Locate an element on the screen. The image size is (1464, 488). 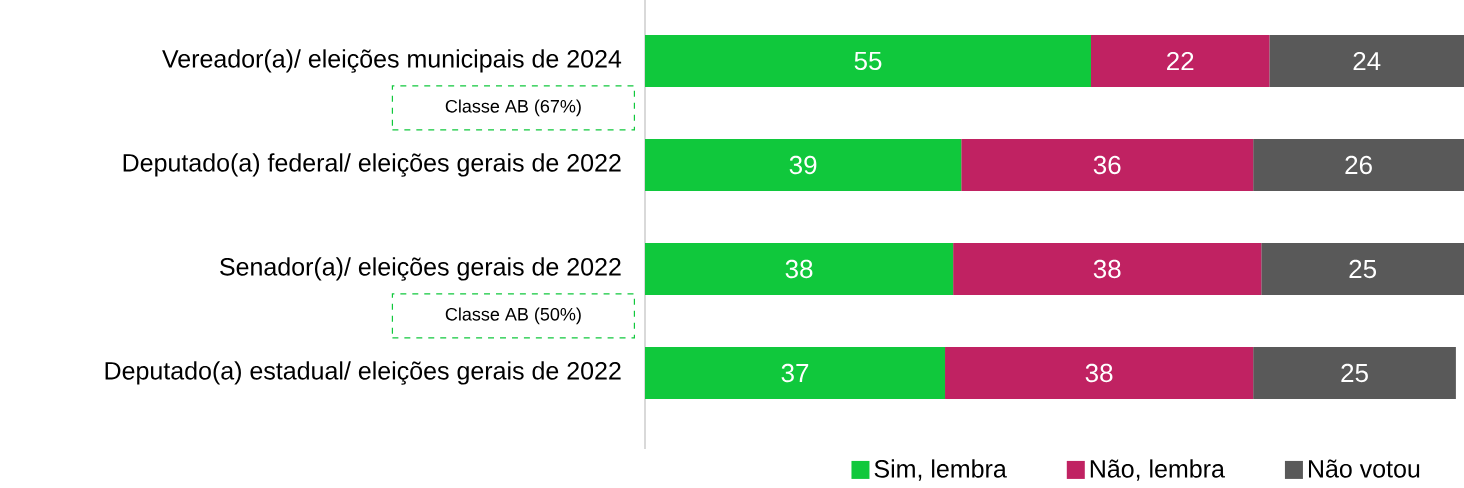
y-tick-label: Deputado(a) estadual/ eleições gerais de 2022 is located at coordinates (363, 373).